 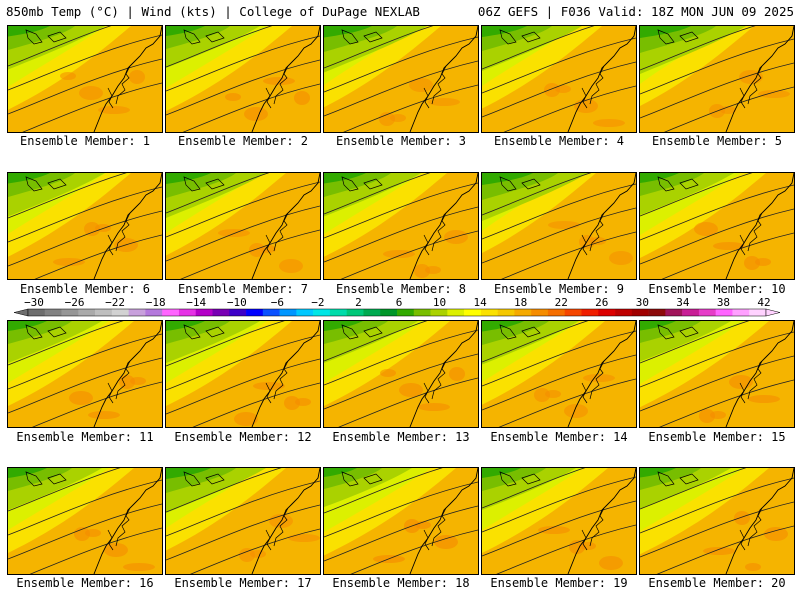 What do you see at coordinates (601, 302) in the screenshot?
I see `colorbar-tick-label: 26` at bounding box center [601, 302].